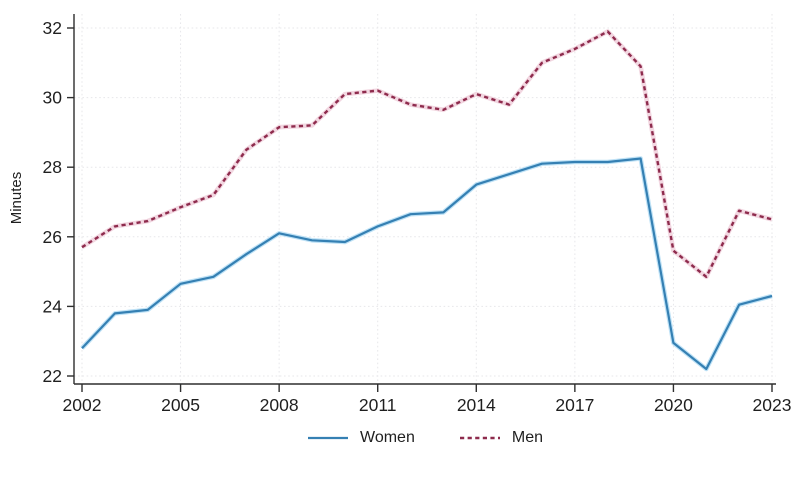  I want to click on y-axis-title: Minutes, so click(16, 198).